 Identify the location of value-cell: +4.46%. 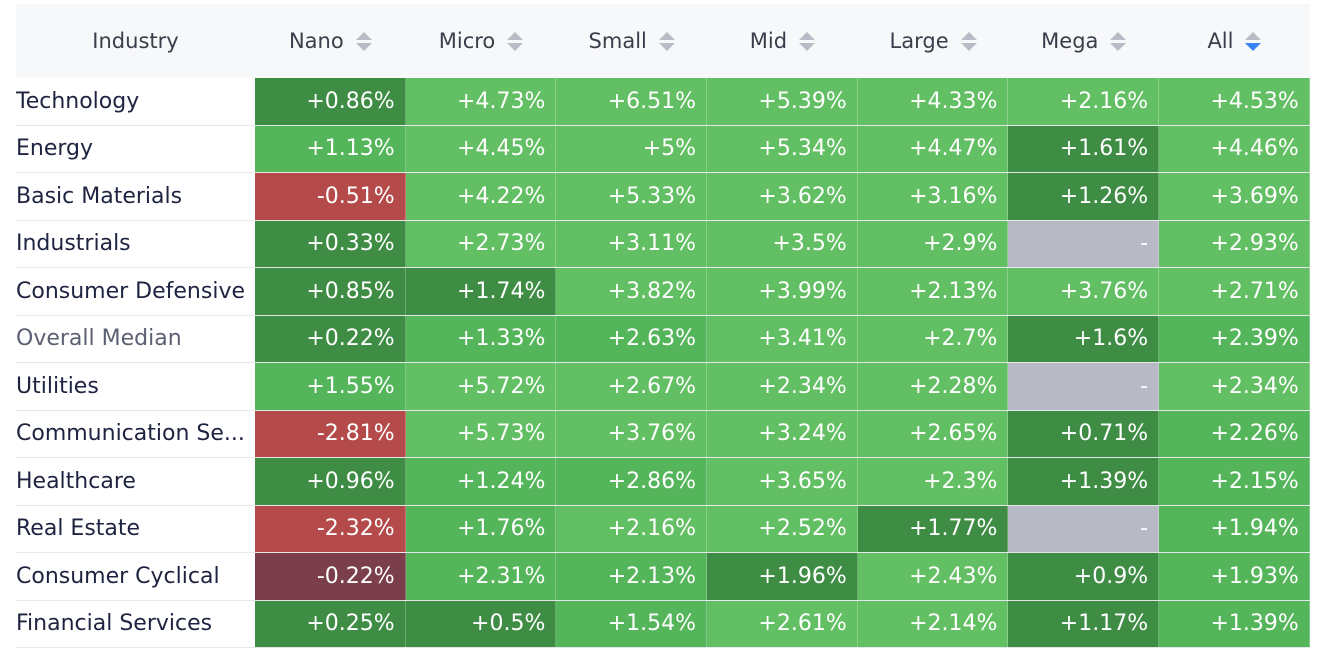
(1234, 148).